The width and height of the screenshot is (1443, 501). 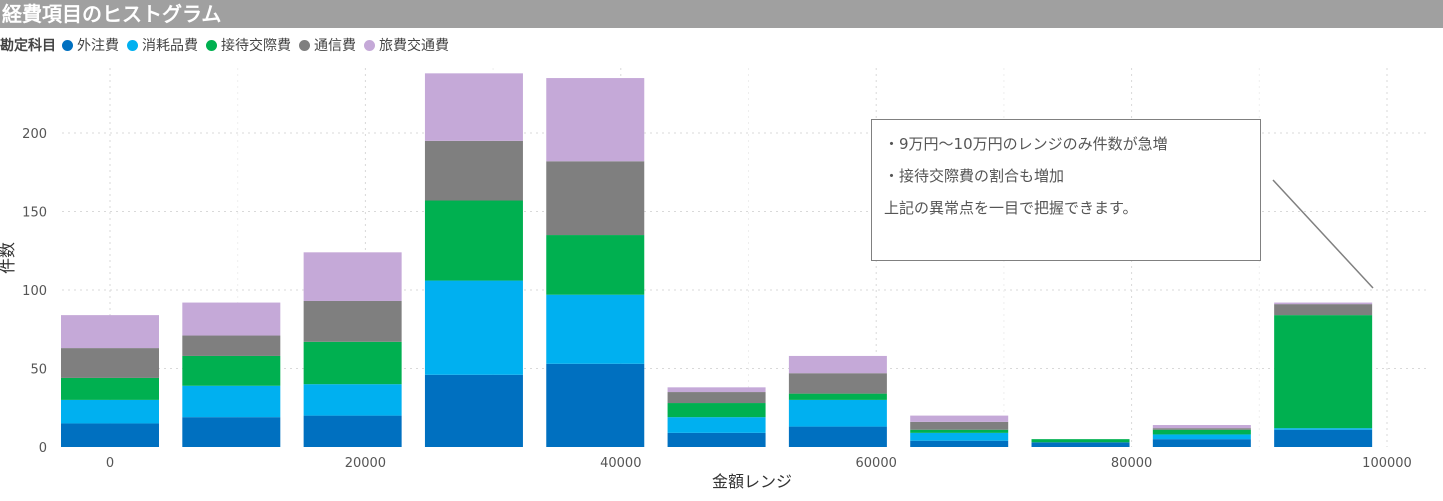 I want to click on x-tick-label: 100000, so click(x=1387, y=463).